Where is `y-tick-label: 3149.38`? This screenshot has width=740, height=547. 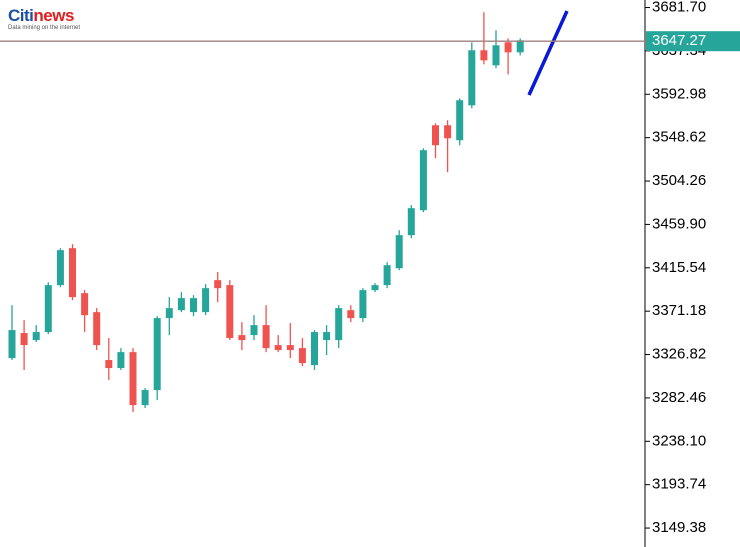
y-tick-label: 3149.38 is located at coordinates (679, 527).